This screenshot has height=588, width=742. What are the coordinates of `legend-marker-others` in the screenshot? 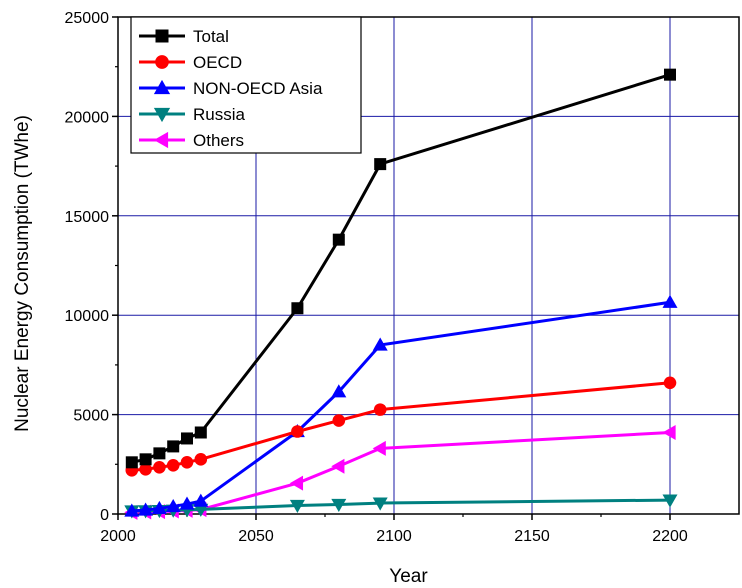 It's located at (161, 140).